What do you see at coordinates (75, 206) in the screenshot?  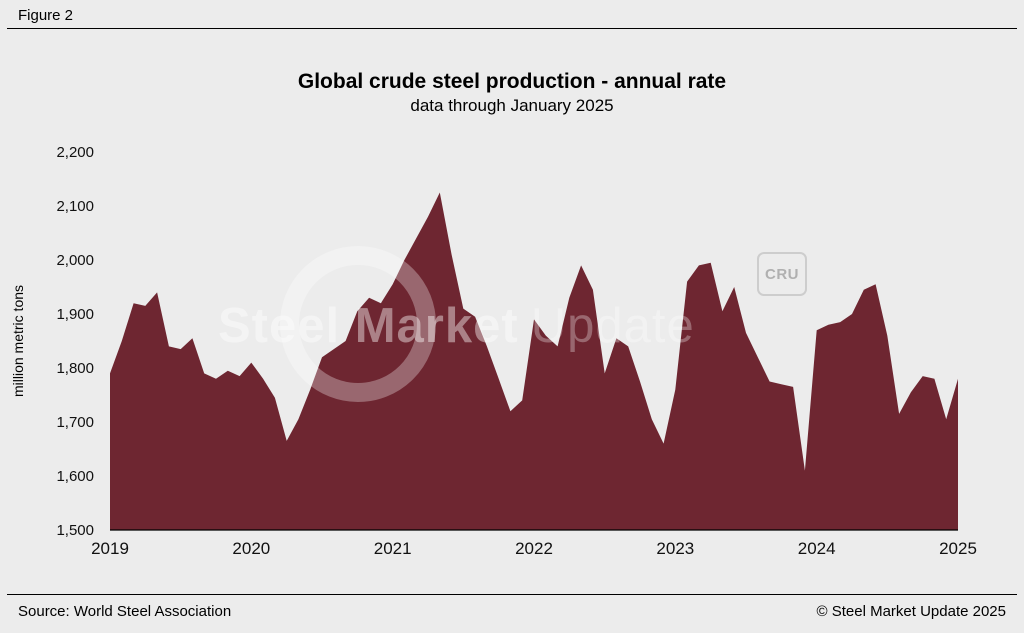 I see `y-tick-label: 2,100` at bounding box center [75, 206].